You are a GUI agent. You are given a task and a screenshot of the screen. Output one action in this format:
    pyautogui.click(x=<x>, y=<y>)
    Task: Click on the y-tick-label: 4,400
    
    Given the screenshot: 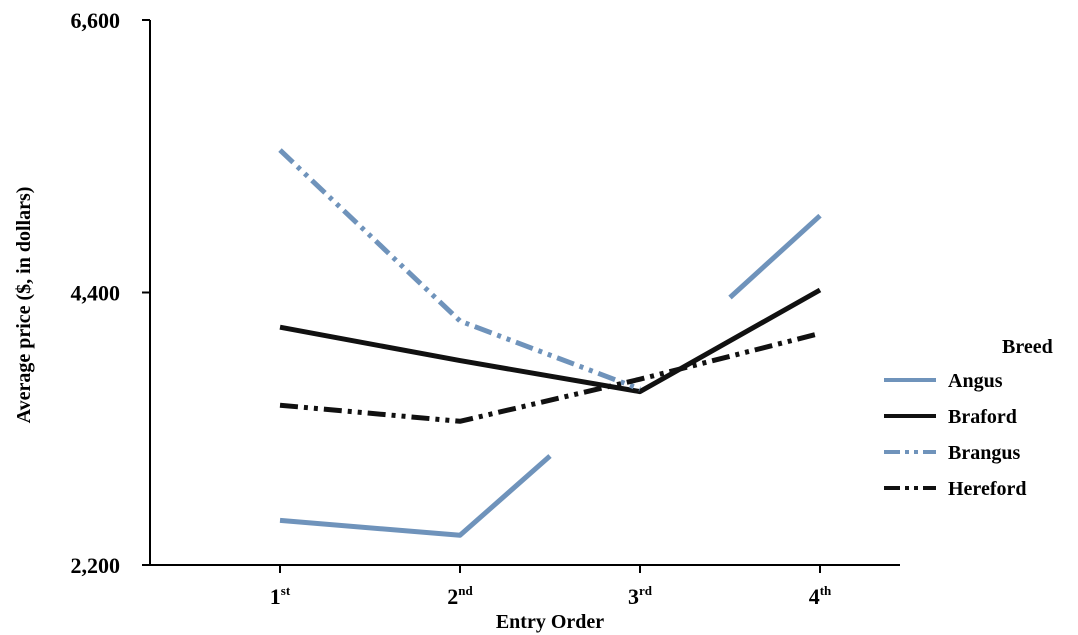 What is the action you would take?
    pyautogui.click(x=96, y=293)
    